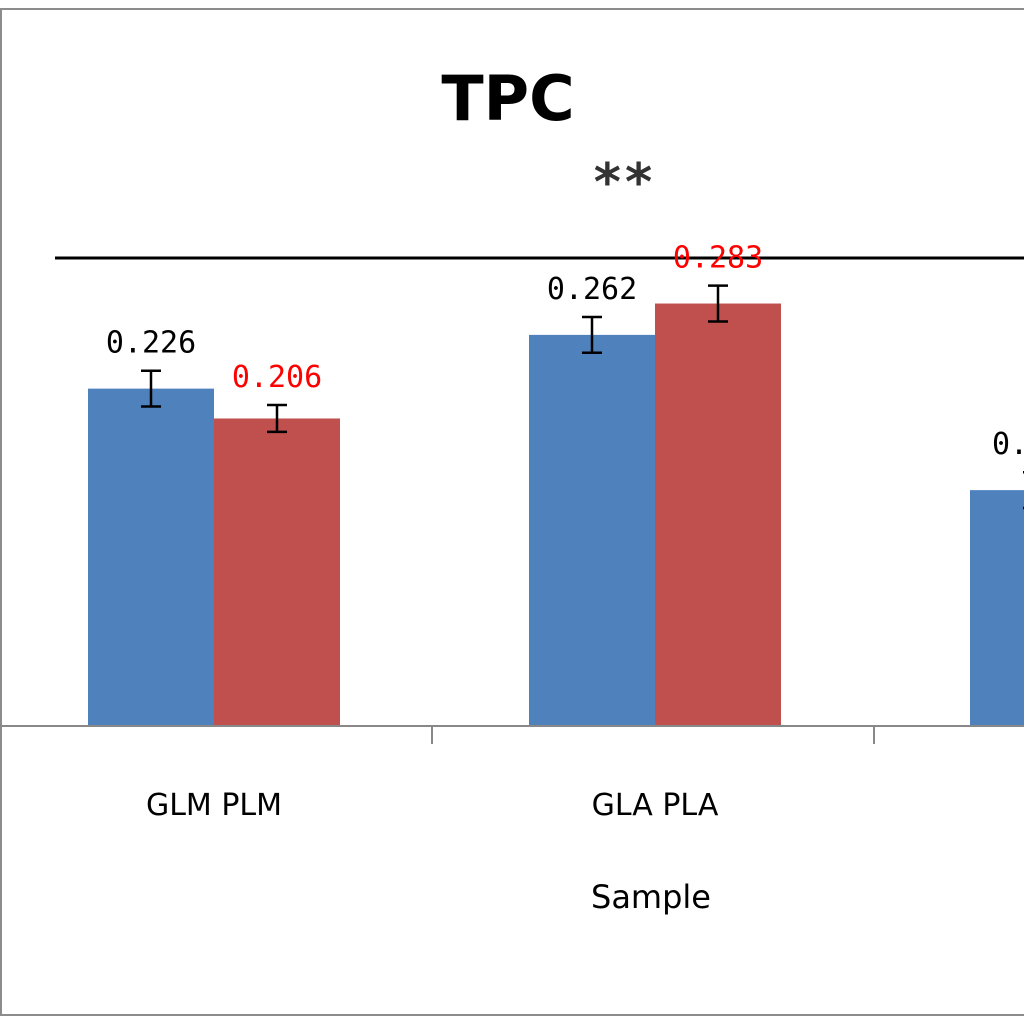 The width and height of the screenshot is (1024, 1024). Describe the element at coordinates (151, 343) in the screenshot. I see `data-label-series1-cat1: 0.226` at that location.